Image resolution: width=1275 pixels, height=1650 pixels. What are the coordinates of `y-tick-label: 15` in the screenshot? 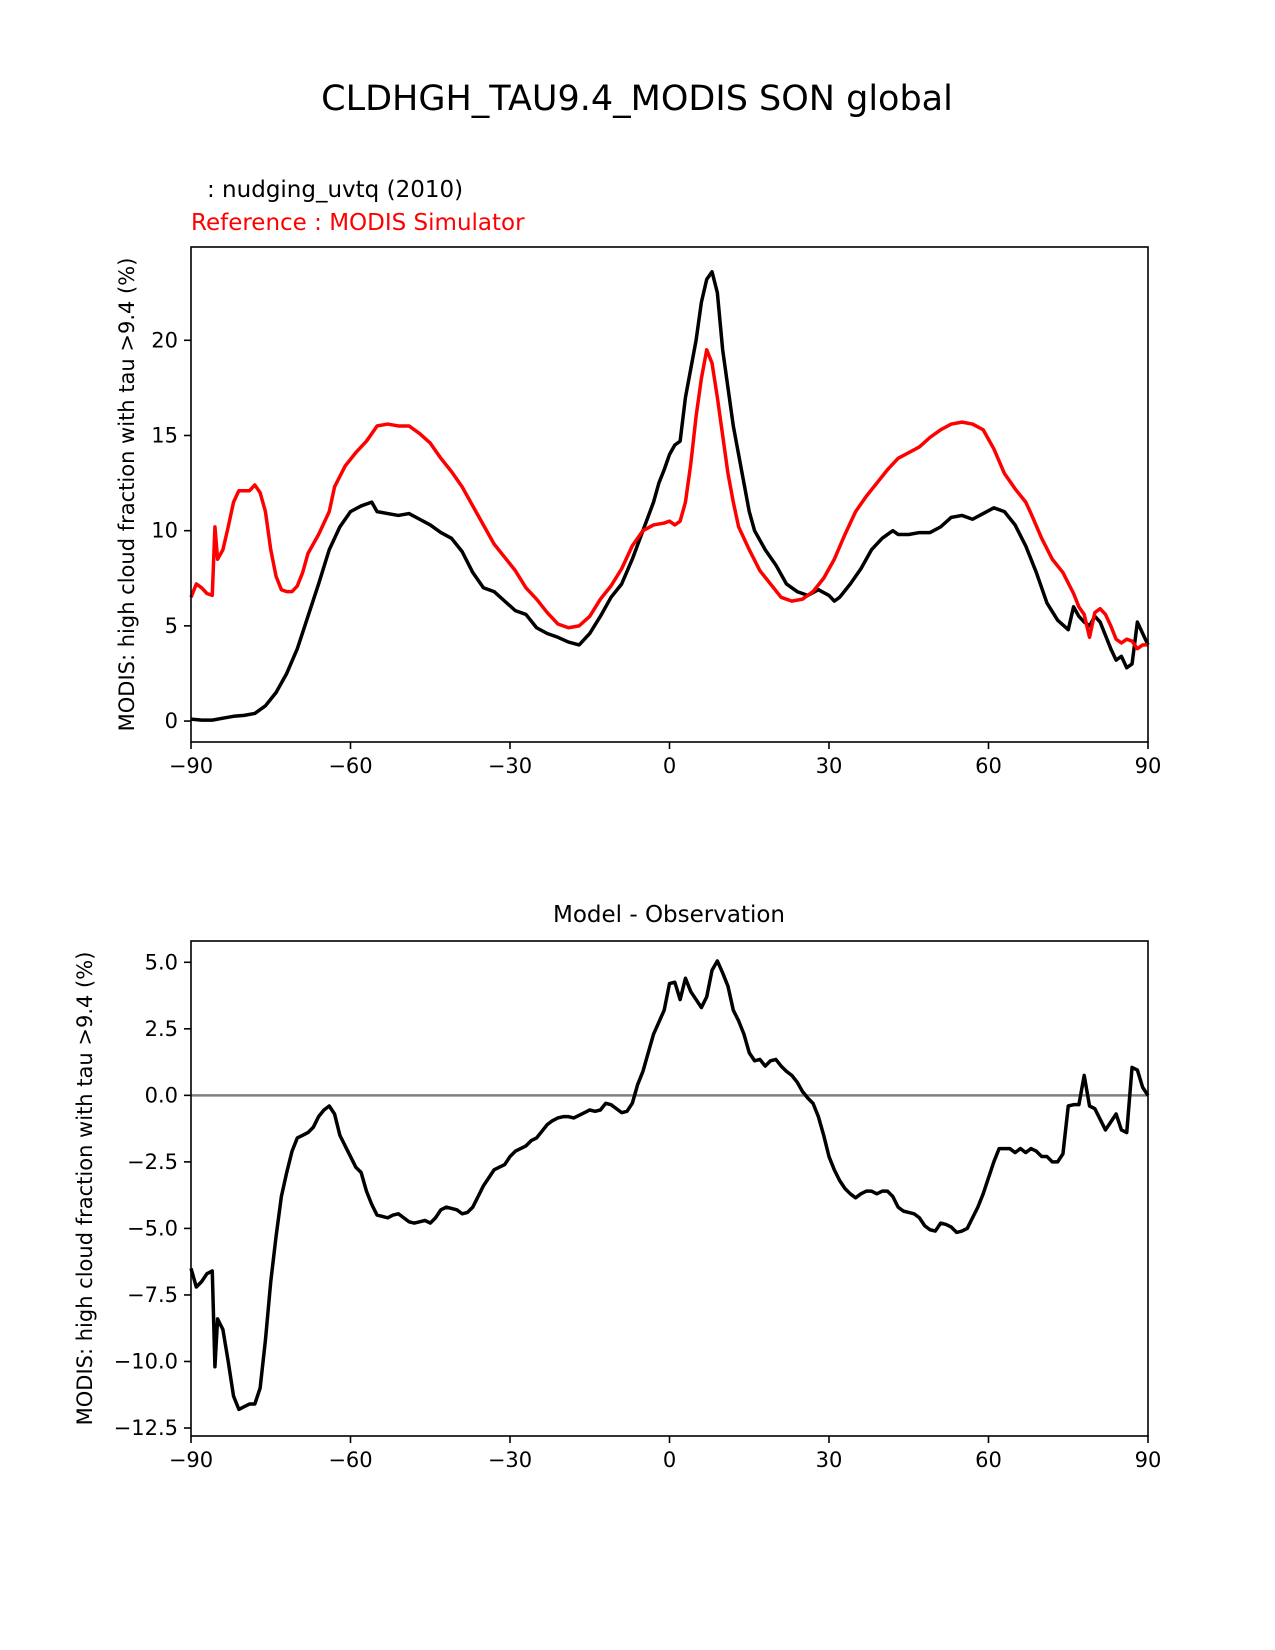 It's located at (164, 435).